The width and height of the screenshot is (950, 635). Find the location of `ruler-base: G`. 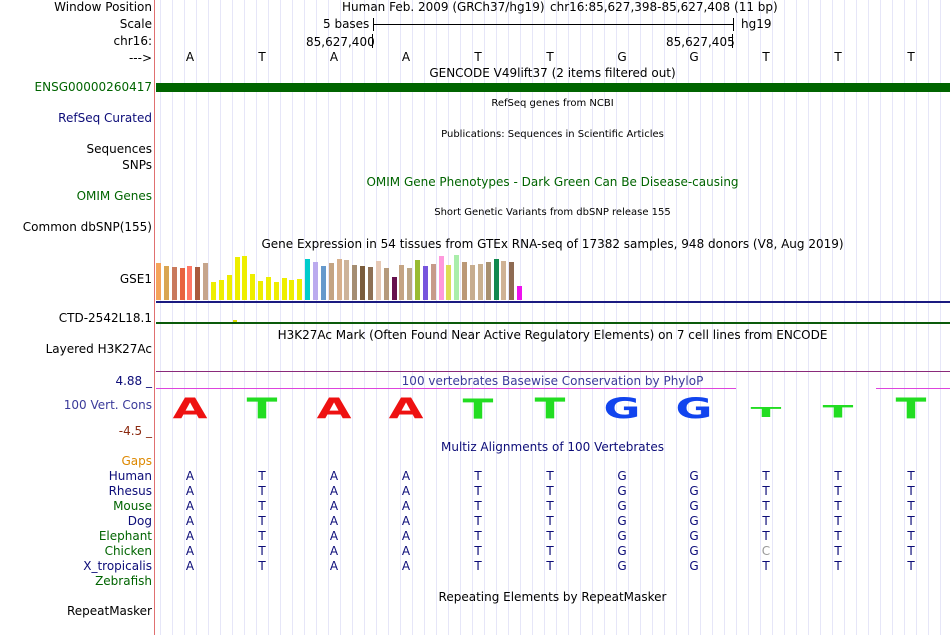

ruler-base: G is located at coordinates (694, 57).